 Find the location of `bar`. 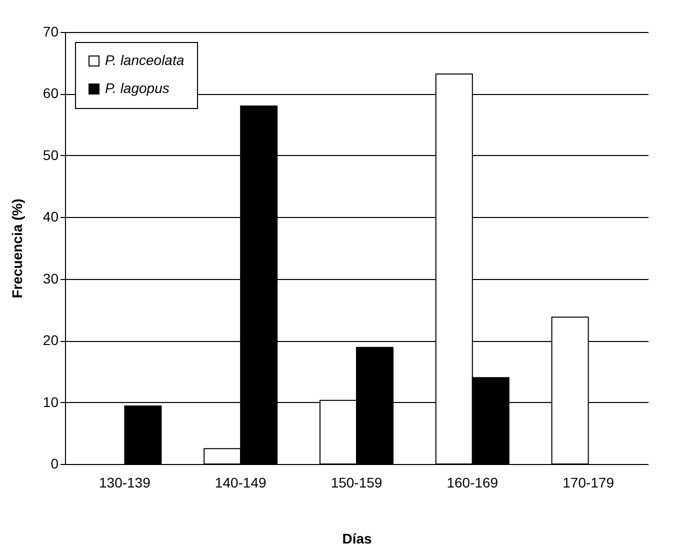

bar is located at coordinates (143, 434).